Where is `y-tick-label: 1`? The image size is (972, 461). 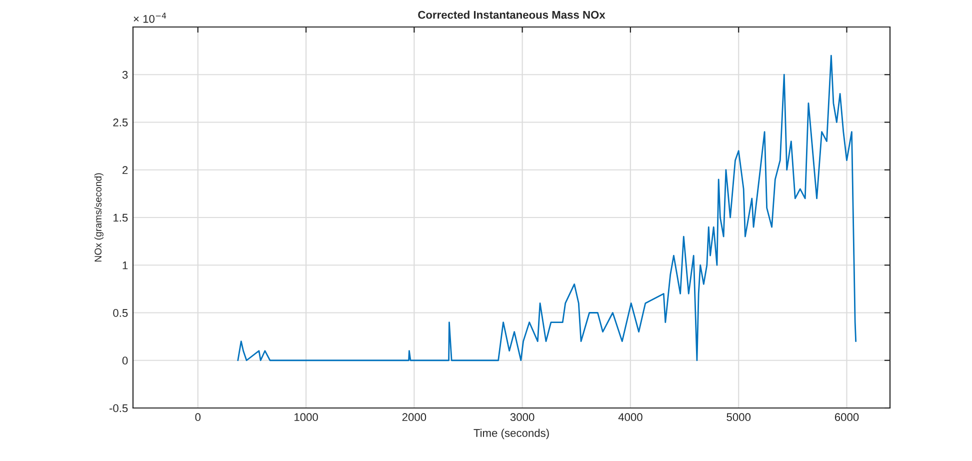 y-tick-label: 1 is located at coordinates (125, 266).